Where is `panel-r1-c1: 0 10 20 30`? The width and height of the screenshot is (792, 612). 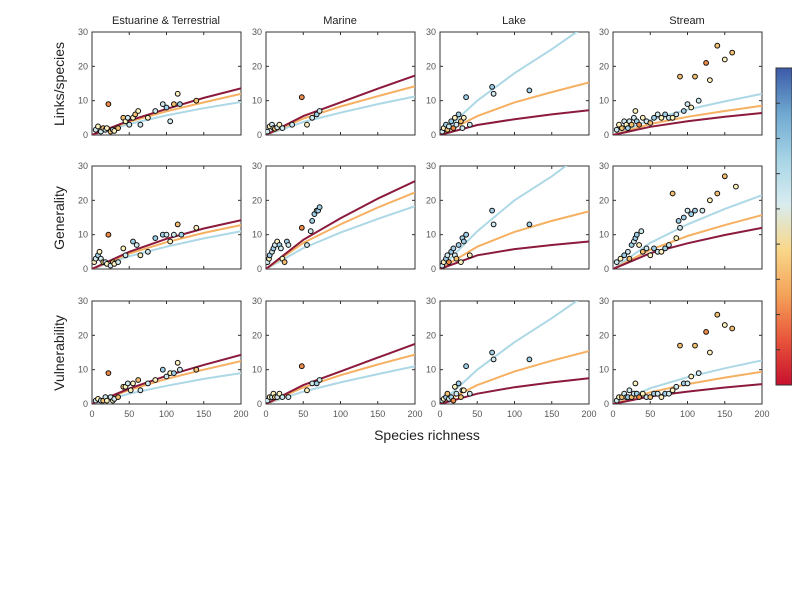 panel-r1-c1: 0 10 20 30 is located at coordinates (334, 217).